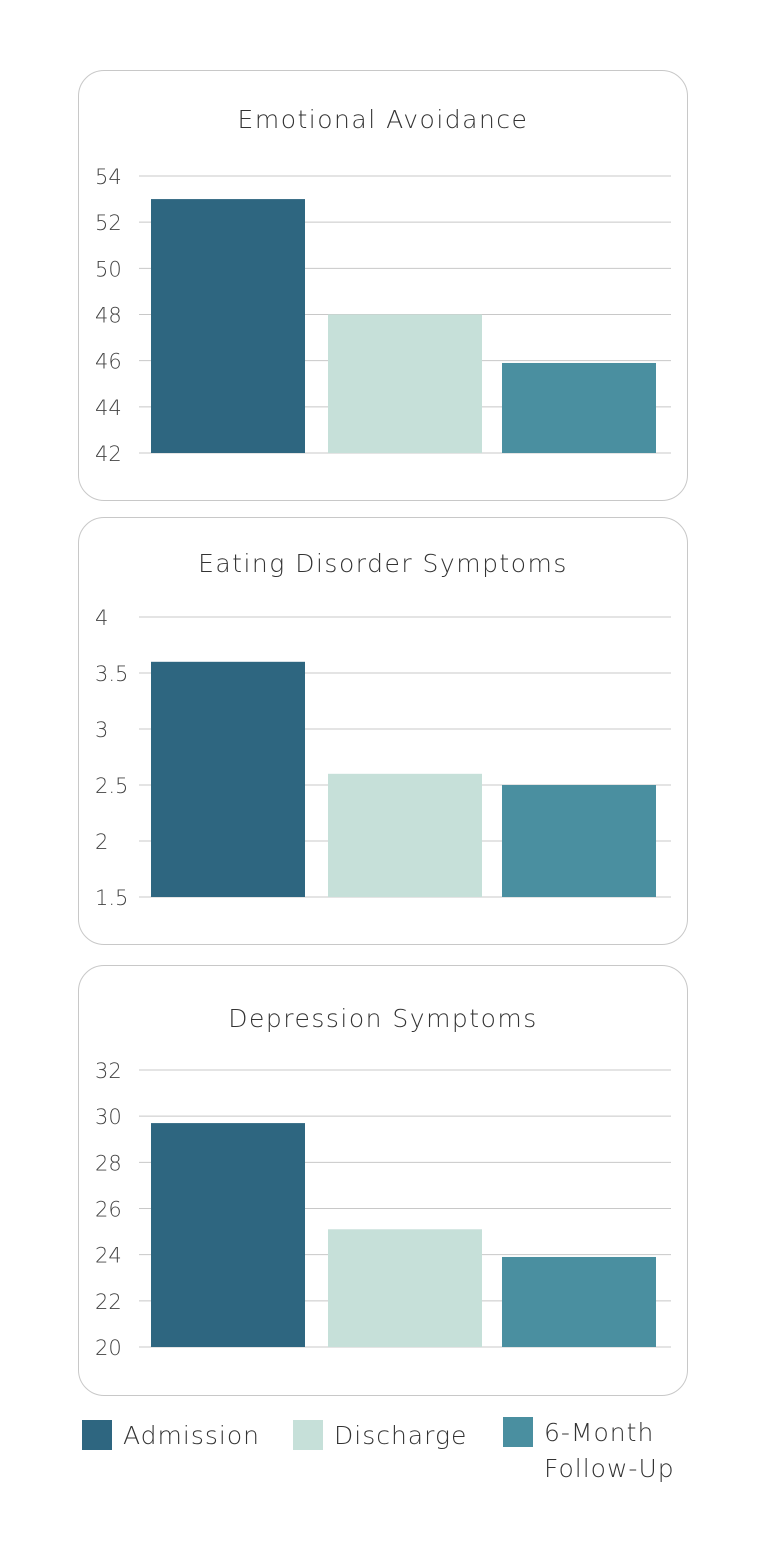 The height and width of the screenshot is (1552, 768). What do you see at coordinates (609, 1468) in the screenshot?
I see `legend-label-line2: Follow-Up` at bounding box center [609, 1468].